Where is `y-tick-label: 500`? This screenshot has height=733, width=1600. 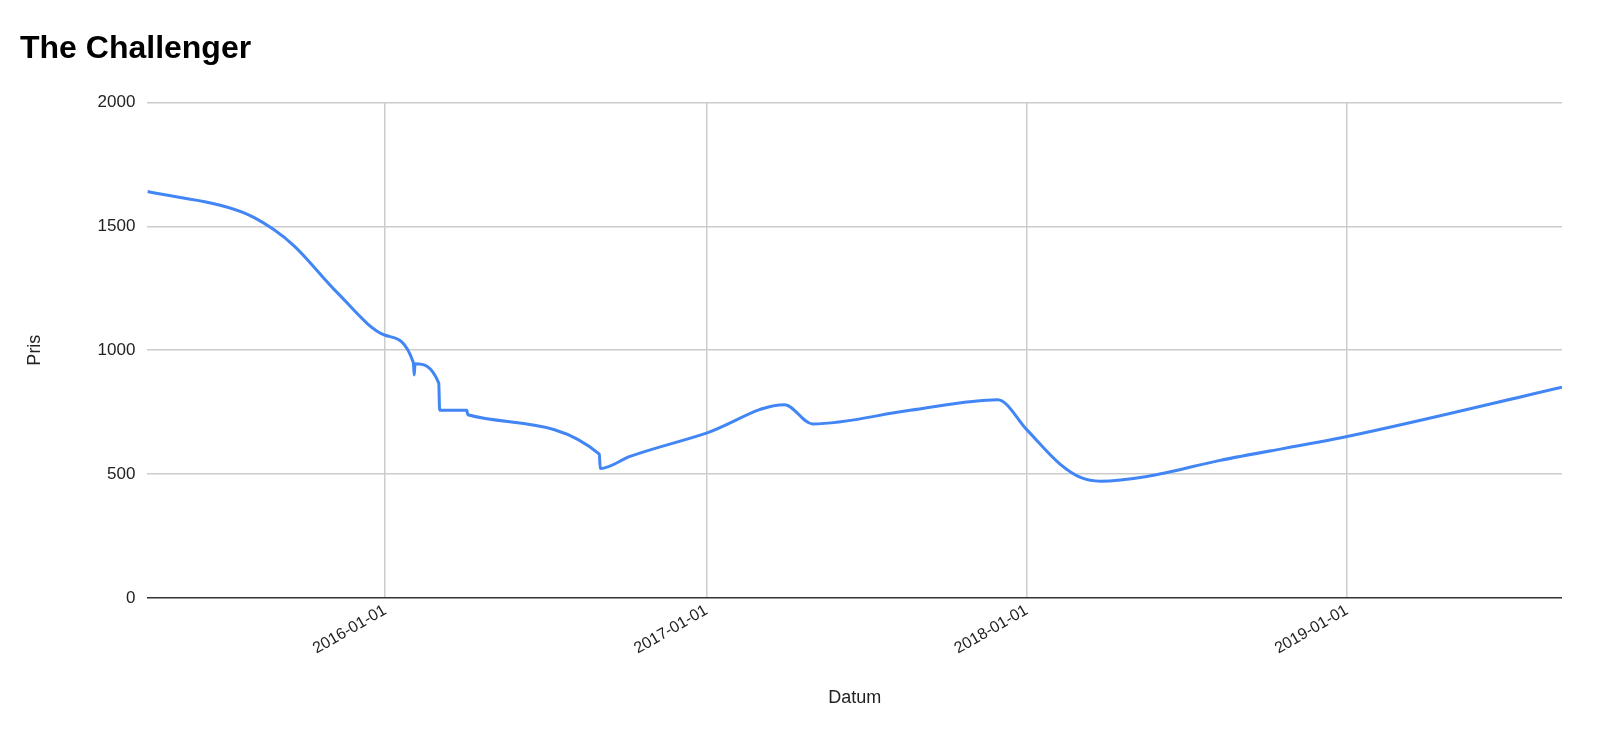 y-tick-label: 500 is located at coordinates (121, 473).